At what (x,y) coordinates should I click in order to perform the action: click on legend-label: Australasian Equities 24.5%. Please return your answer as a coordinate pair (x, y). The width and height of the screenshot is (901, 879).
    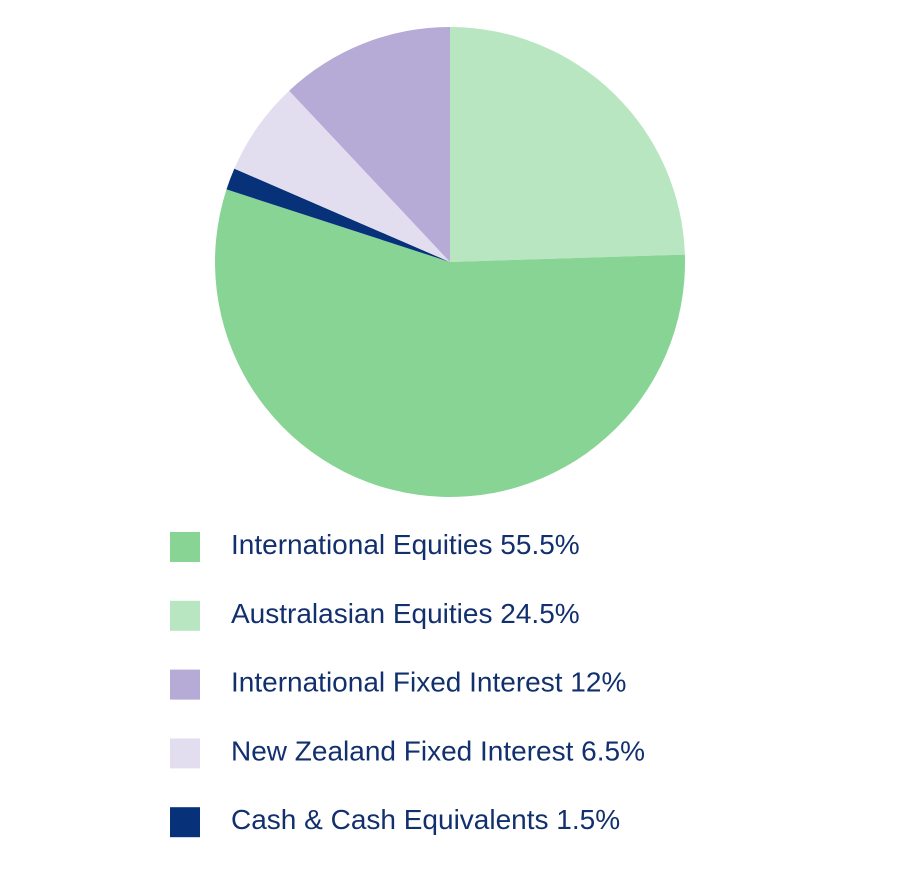
    Looking at the image, I should click on (405, 613).